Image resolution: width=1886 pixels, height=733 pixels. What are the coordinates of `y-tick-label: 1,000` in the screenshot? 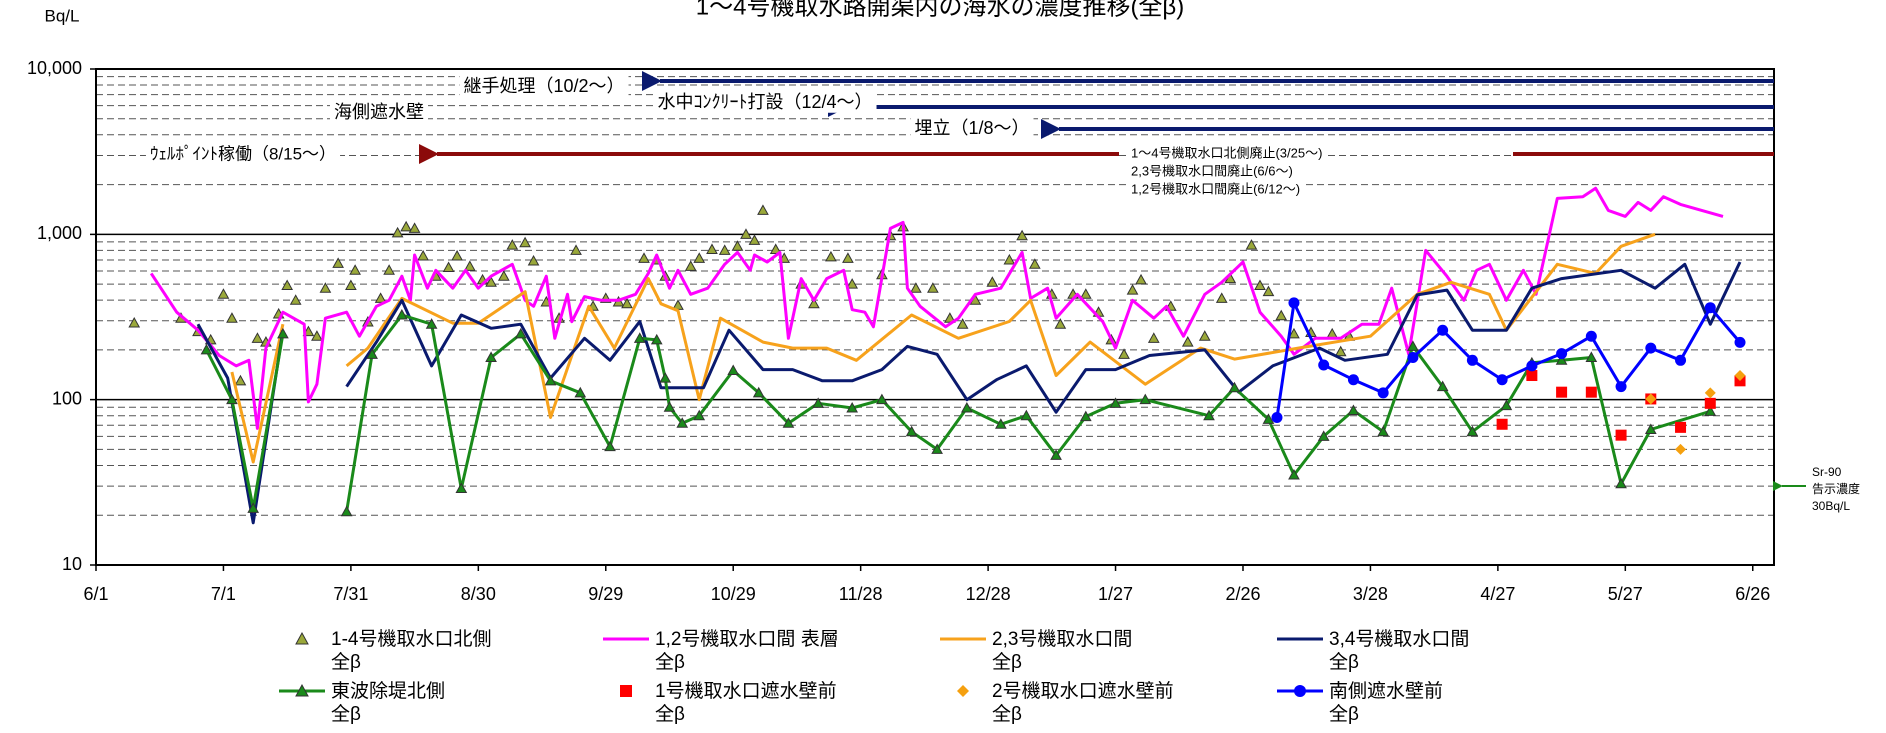 It's located at (59, 233).